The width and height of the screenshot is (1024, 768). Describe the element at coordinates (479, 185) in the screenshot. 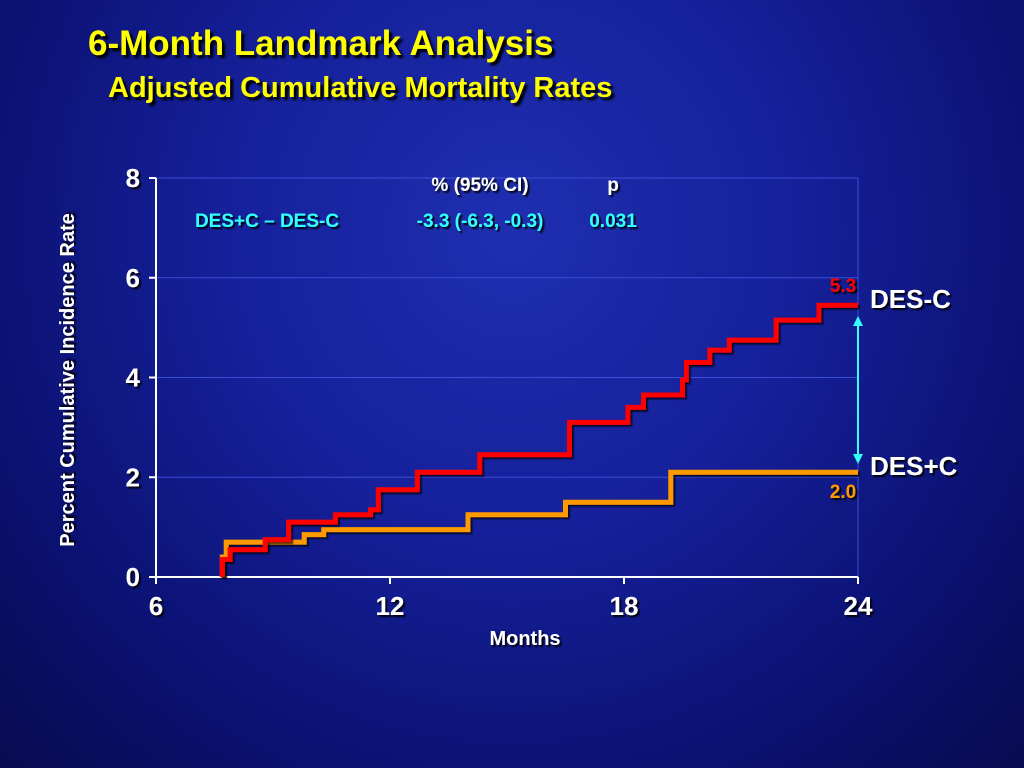

I see `stats-header-estimate: % (95% CI)` at that location.